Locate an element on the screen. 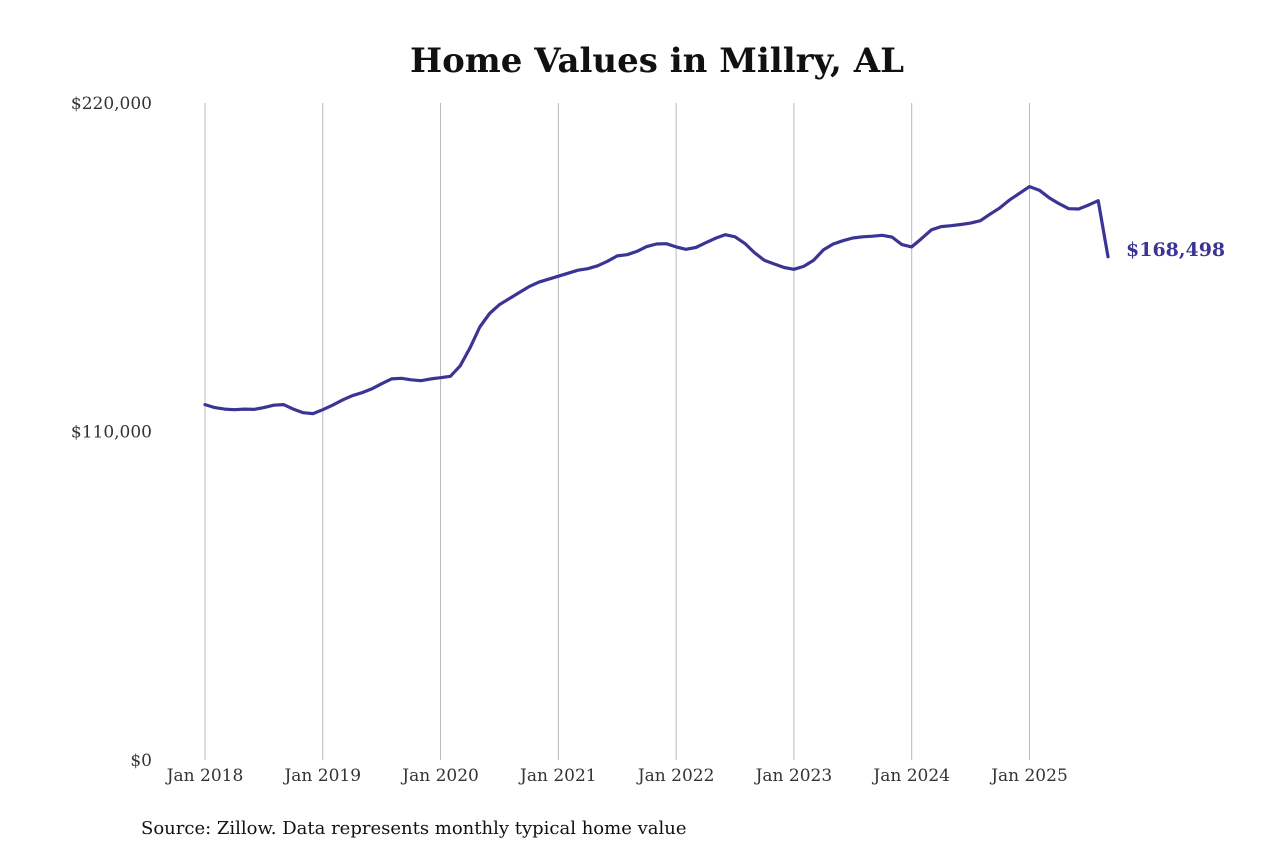 The image size is (1280, 853). y-axis-tick-labels: $220,000 $110,000 $0 is located at coordinates (111, 432).